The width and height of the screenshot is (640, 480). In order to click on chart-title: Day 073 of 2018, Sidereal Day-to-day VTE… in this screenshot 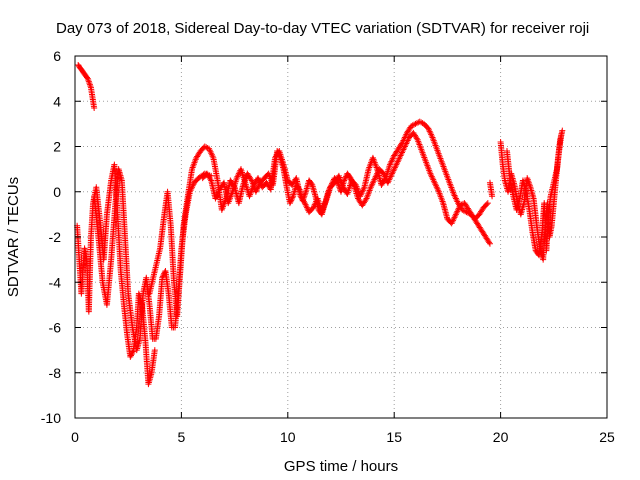, I will do `click(322, 28)`.